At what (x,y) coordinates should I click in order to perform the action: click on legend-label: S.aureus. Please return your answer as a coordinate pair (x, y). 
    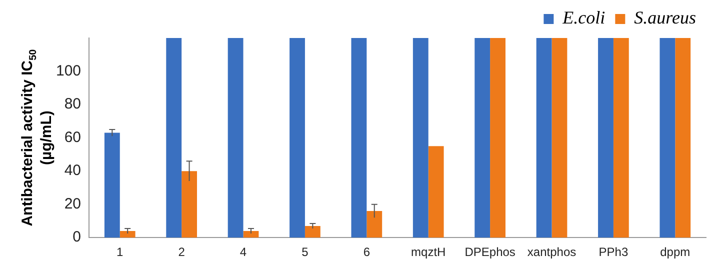
    Looking at the image, I should click on (665, 18).